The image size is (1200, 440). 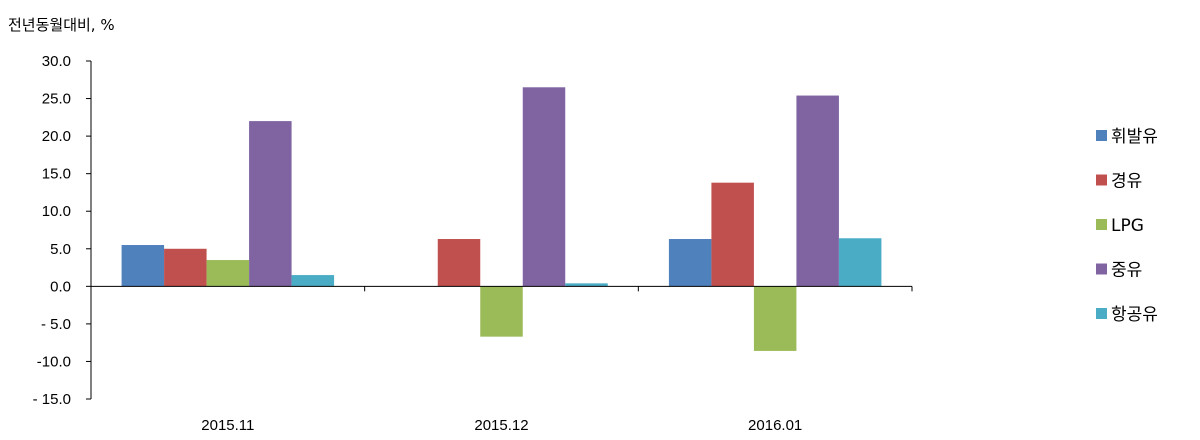 I want to click on y-tick-label: - 5.0, so click(x=56, y=324).